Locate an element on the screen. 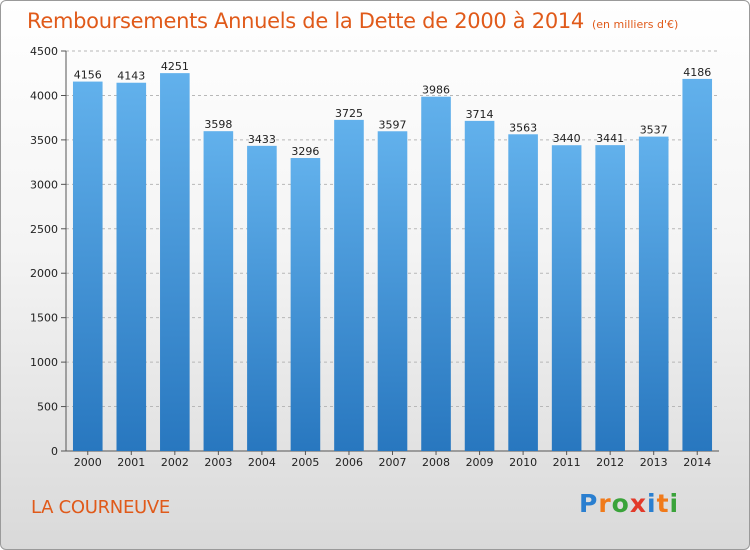  data-label: 4251 is located at coordinates (175, 66).